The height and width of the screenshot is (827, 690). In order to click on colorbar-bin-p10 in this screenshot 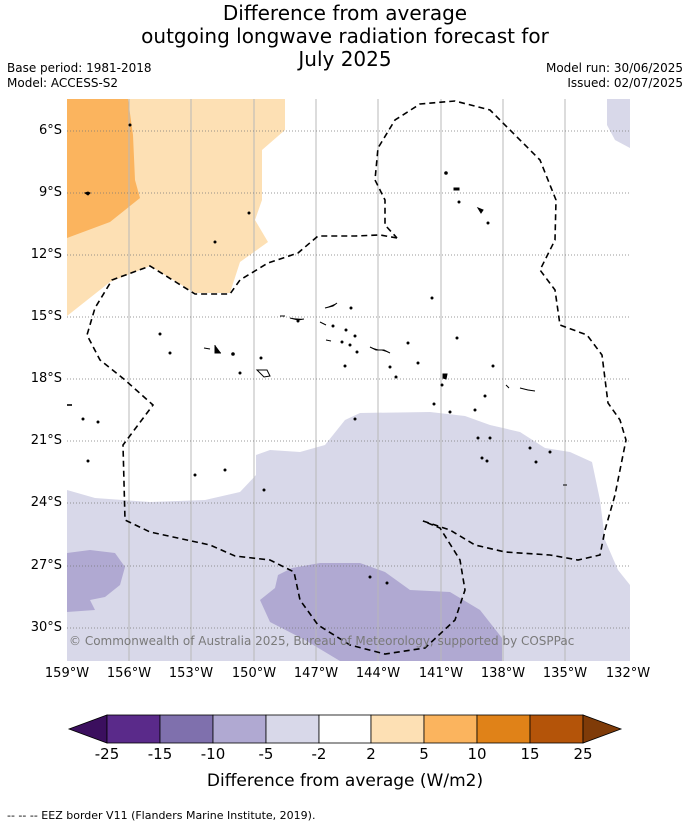, I will do `click(503, 729)`.